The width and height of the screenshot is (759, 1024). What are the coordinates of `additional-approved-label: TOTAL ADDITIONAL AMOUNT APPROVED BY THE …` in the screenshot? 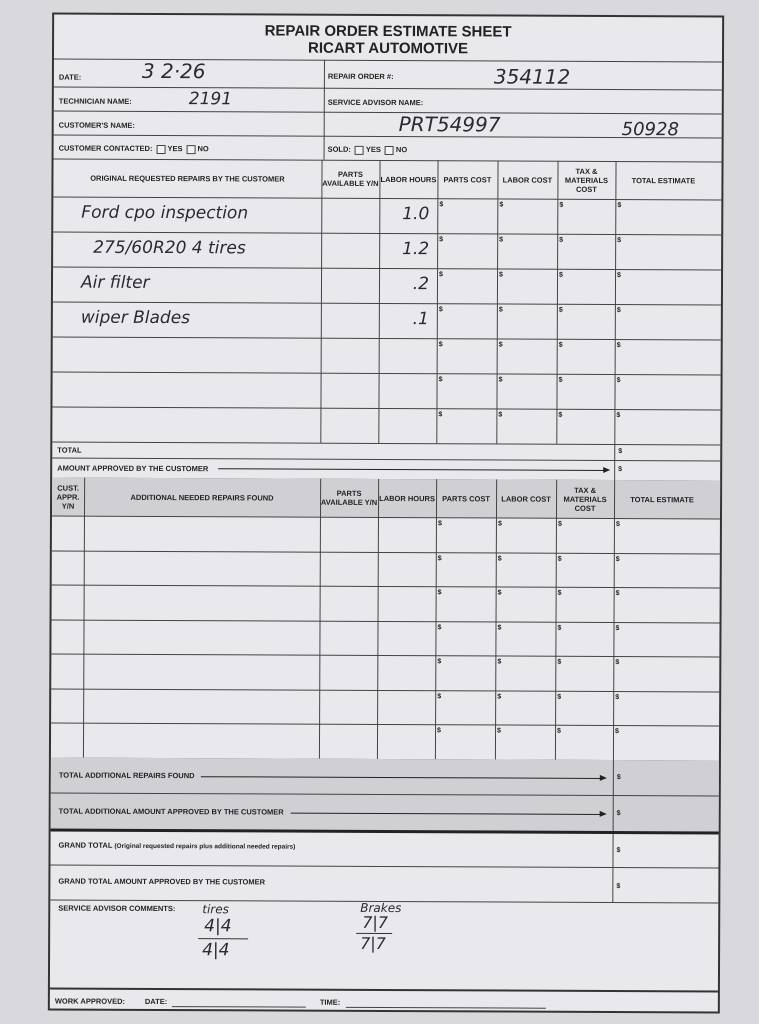 It's located at (171, 811).